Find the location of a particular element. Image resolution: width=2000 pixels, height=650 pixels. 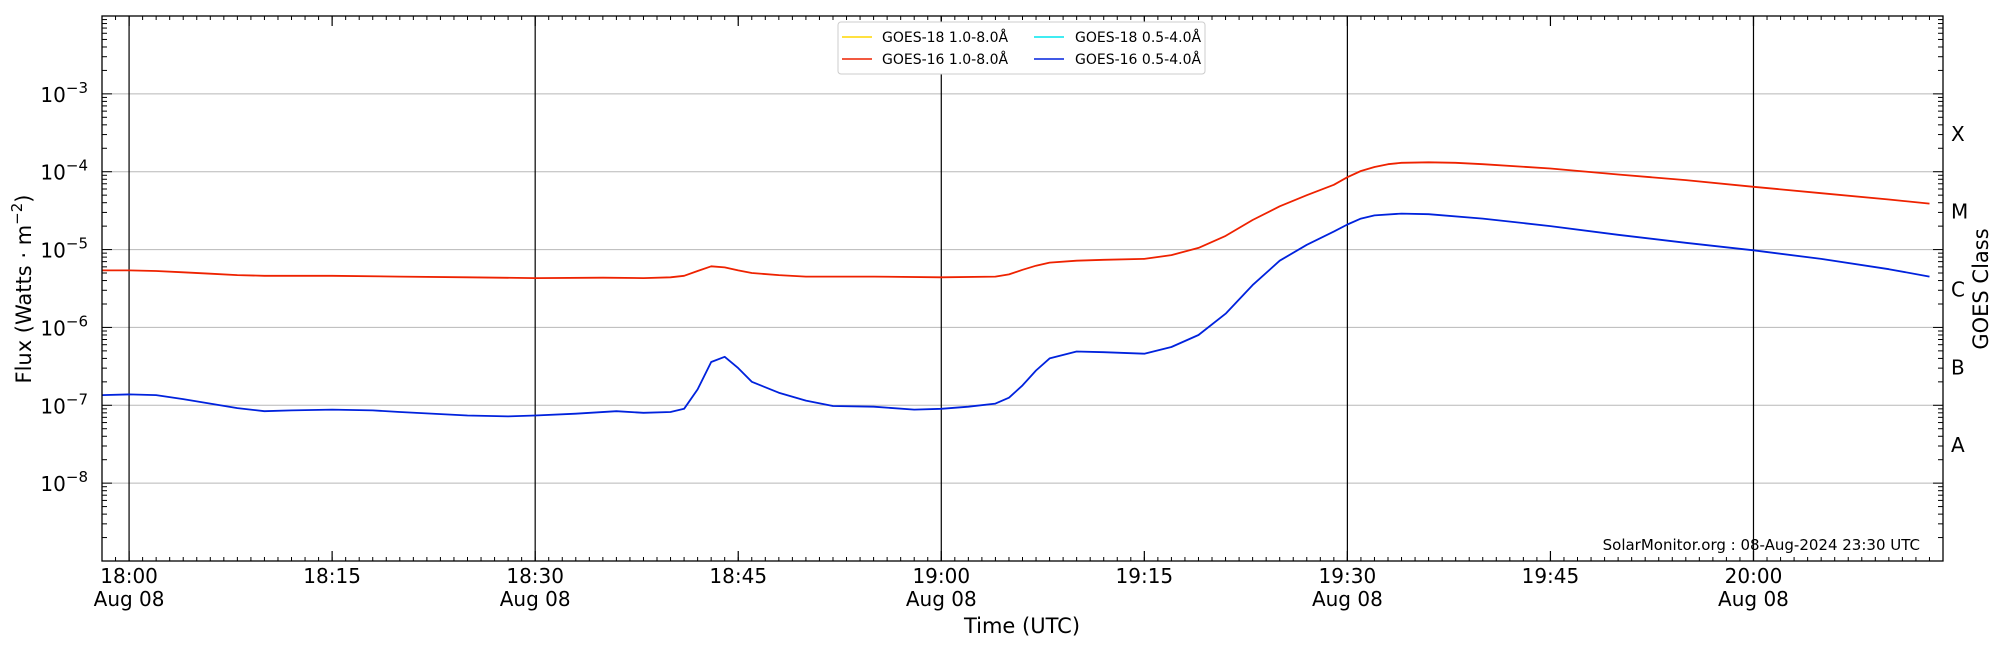

goes-class-labels: A B C M X is located at coordinates (1959, 289).